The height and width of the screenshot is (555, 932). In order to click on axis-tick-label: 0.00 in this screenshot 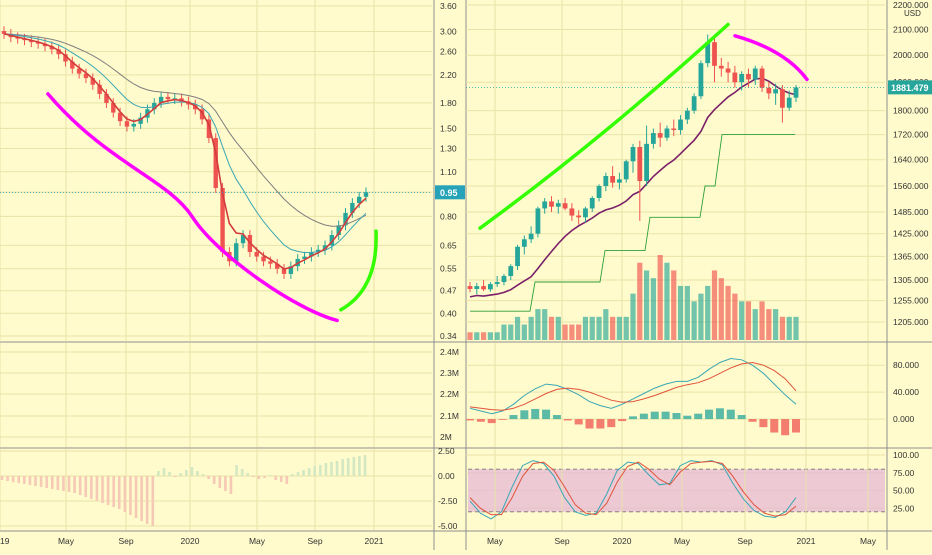, I will do `click(446, 476)`.